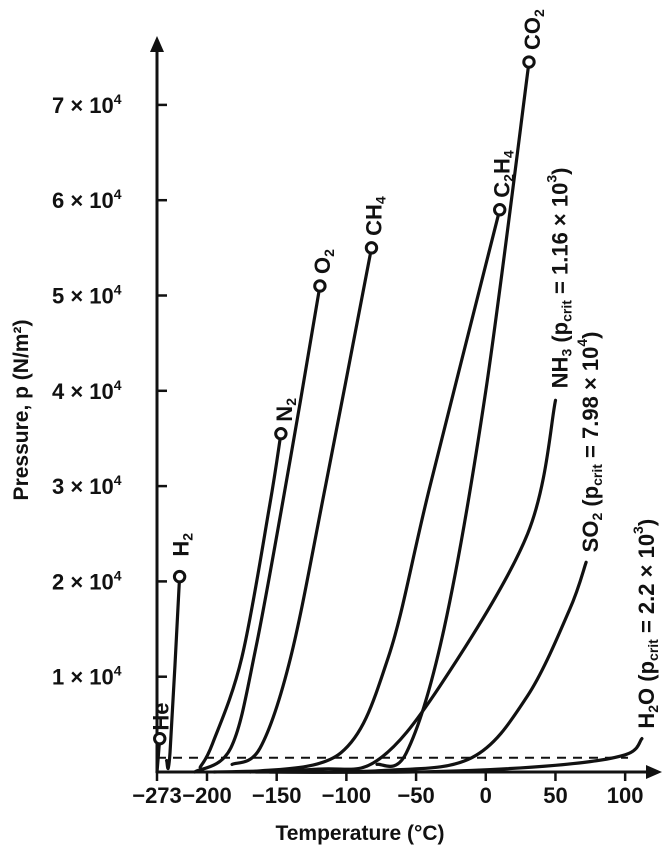 Image resolution: width=668 pixels, height=852 pixels. What do you see at coordinates (503, 174) in the screenshot?
I see `series-label-c2h4: C2H4` at bounding box center [503, 174].